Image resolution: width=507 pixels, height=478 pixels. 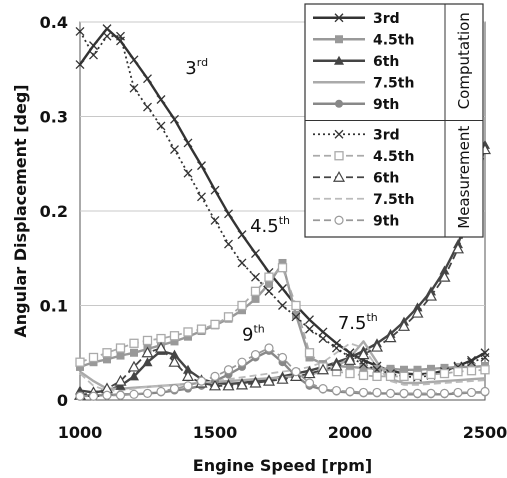 I want to click on annotation-label: 9th, so click(x=253, y=333).